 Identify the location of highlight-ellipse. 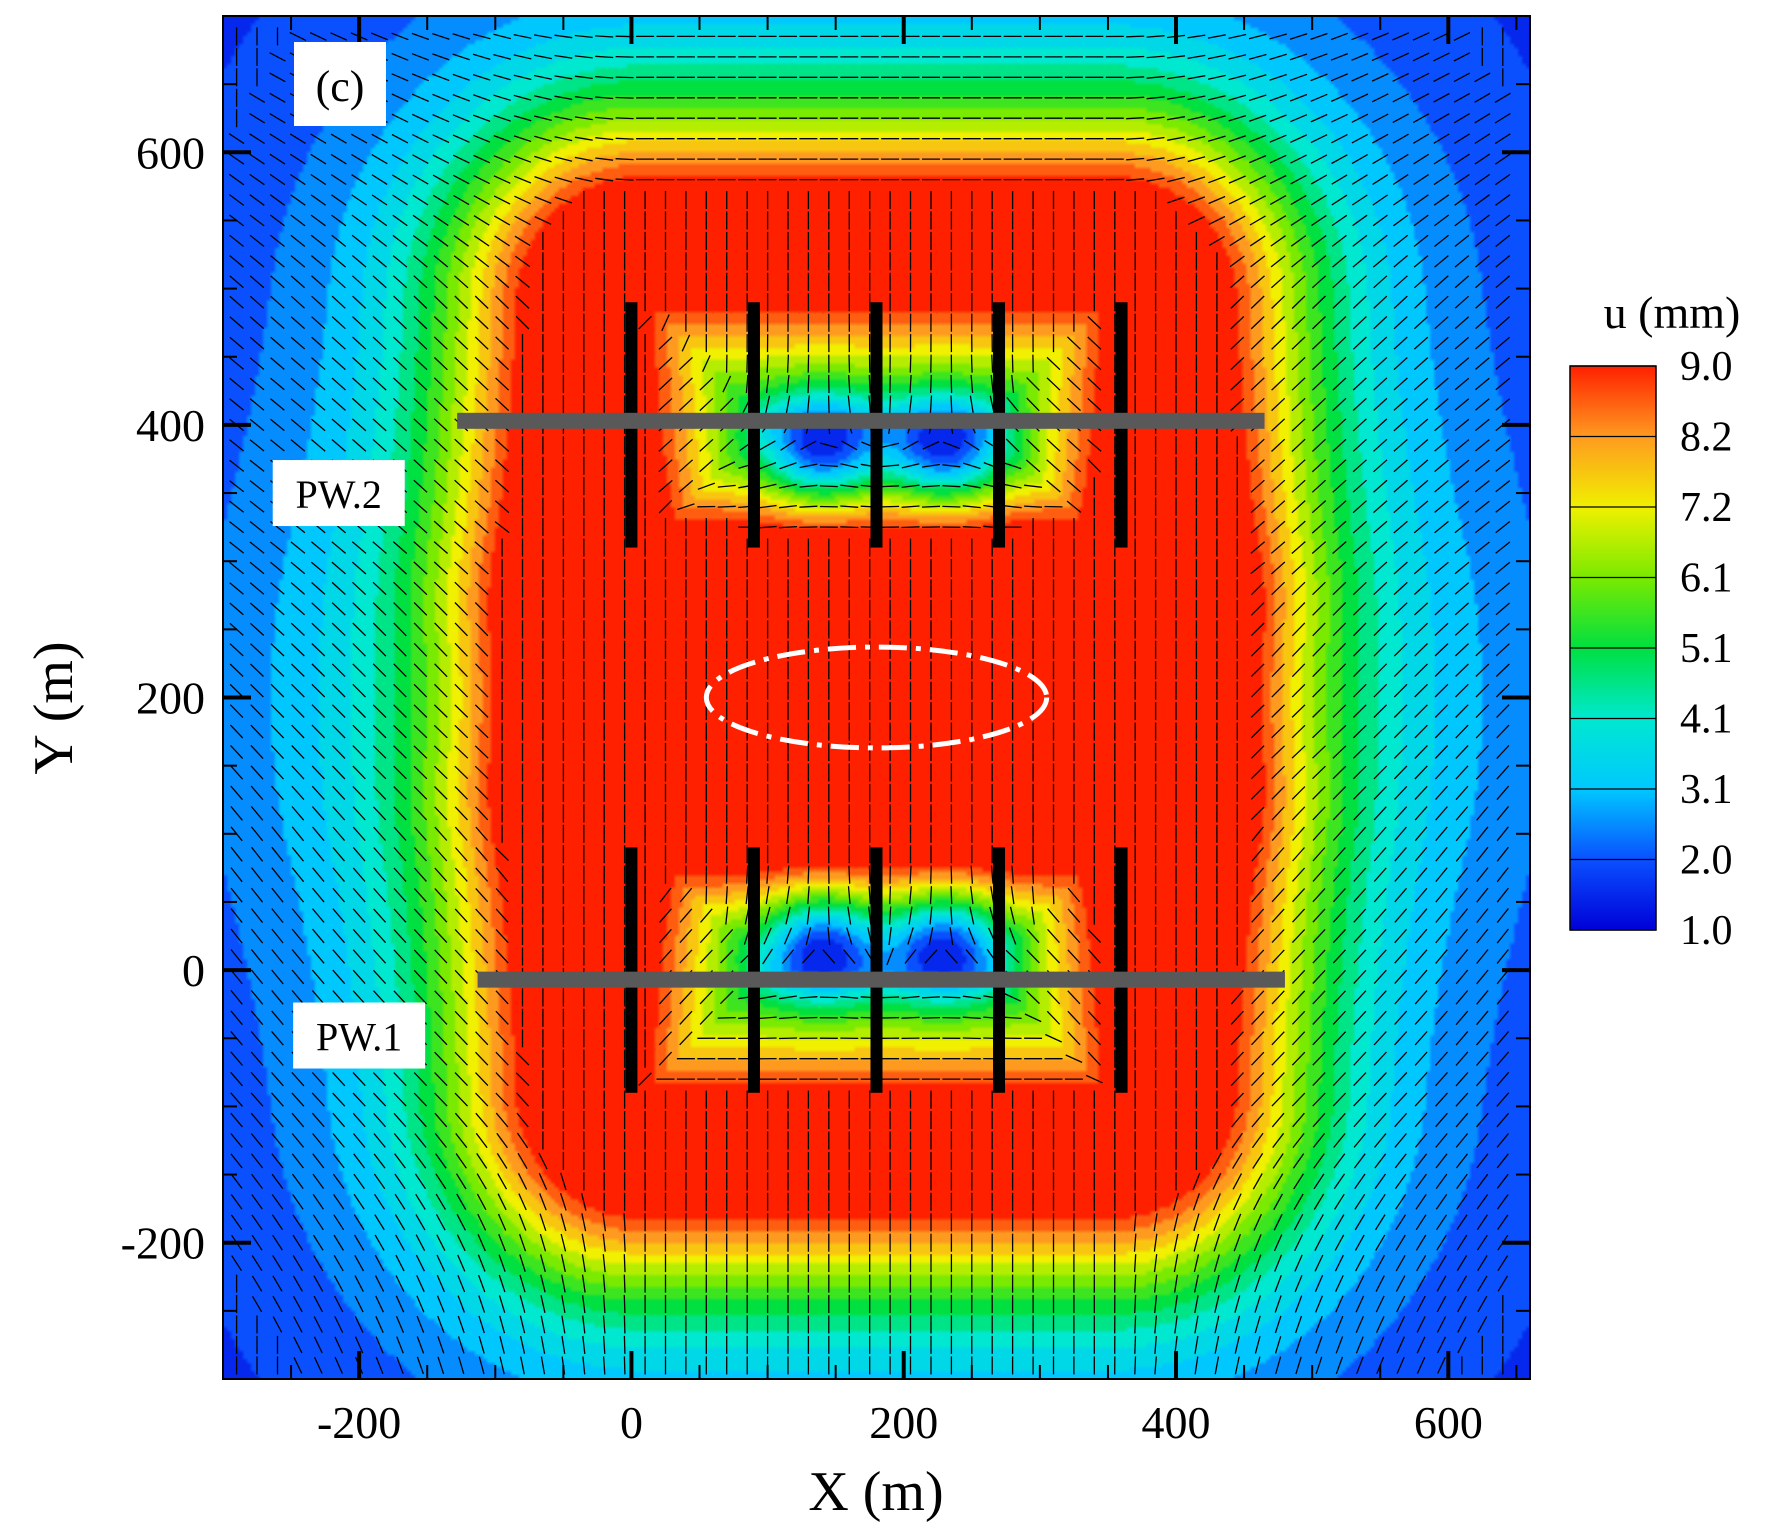
(876, 697).